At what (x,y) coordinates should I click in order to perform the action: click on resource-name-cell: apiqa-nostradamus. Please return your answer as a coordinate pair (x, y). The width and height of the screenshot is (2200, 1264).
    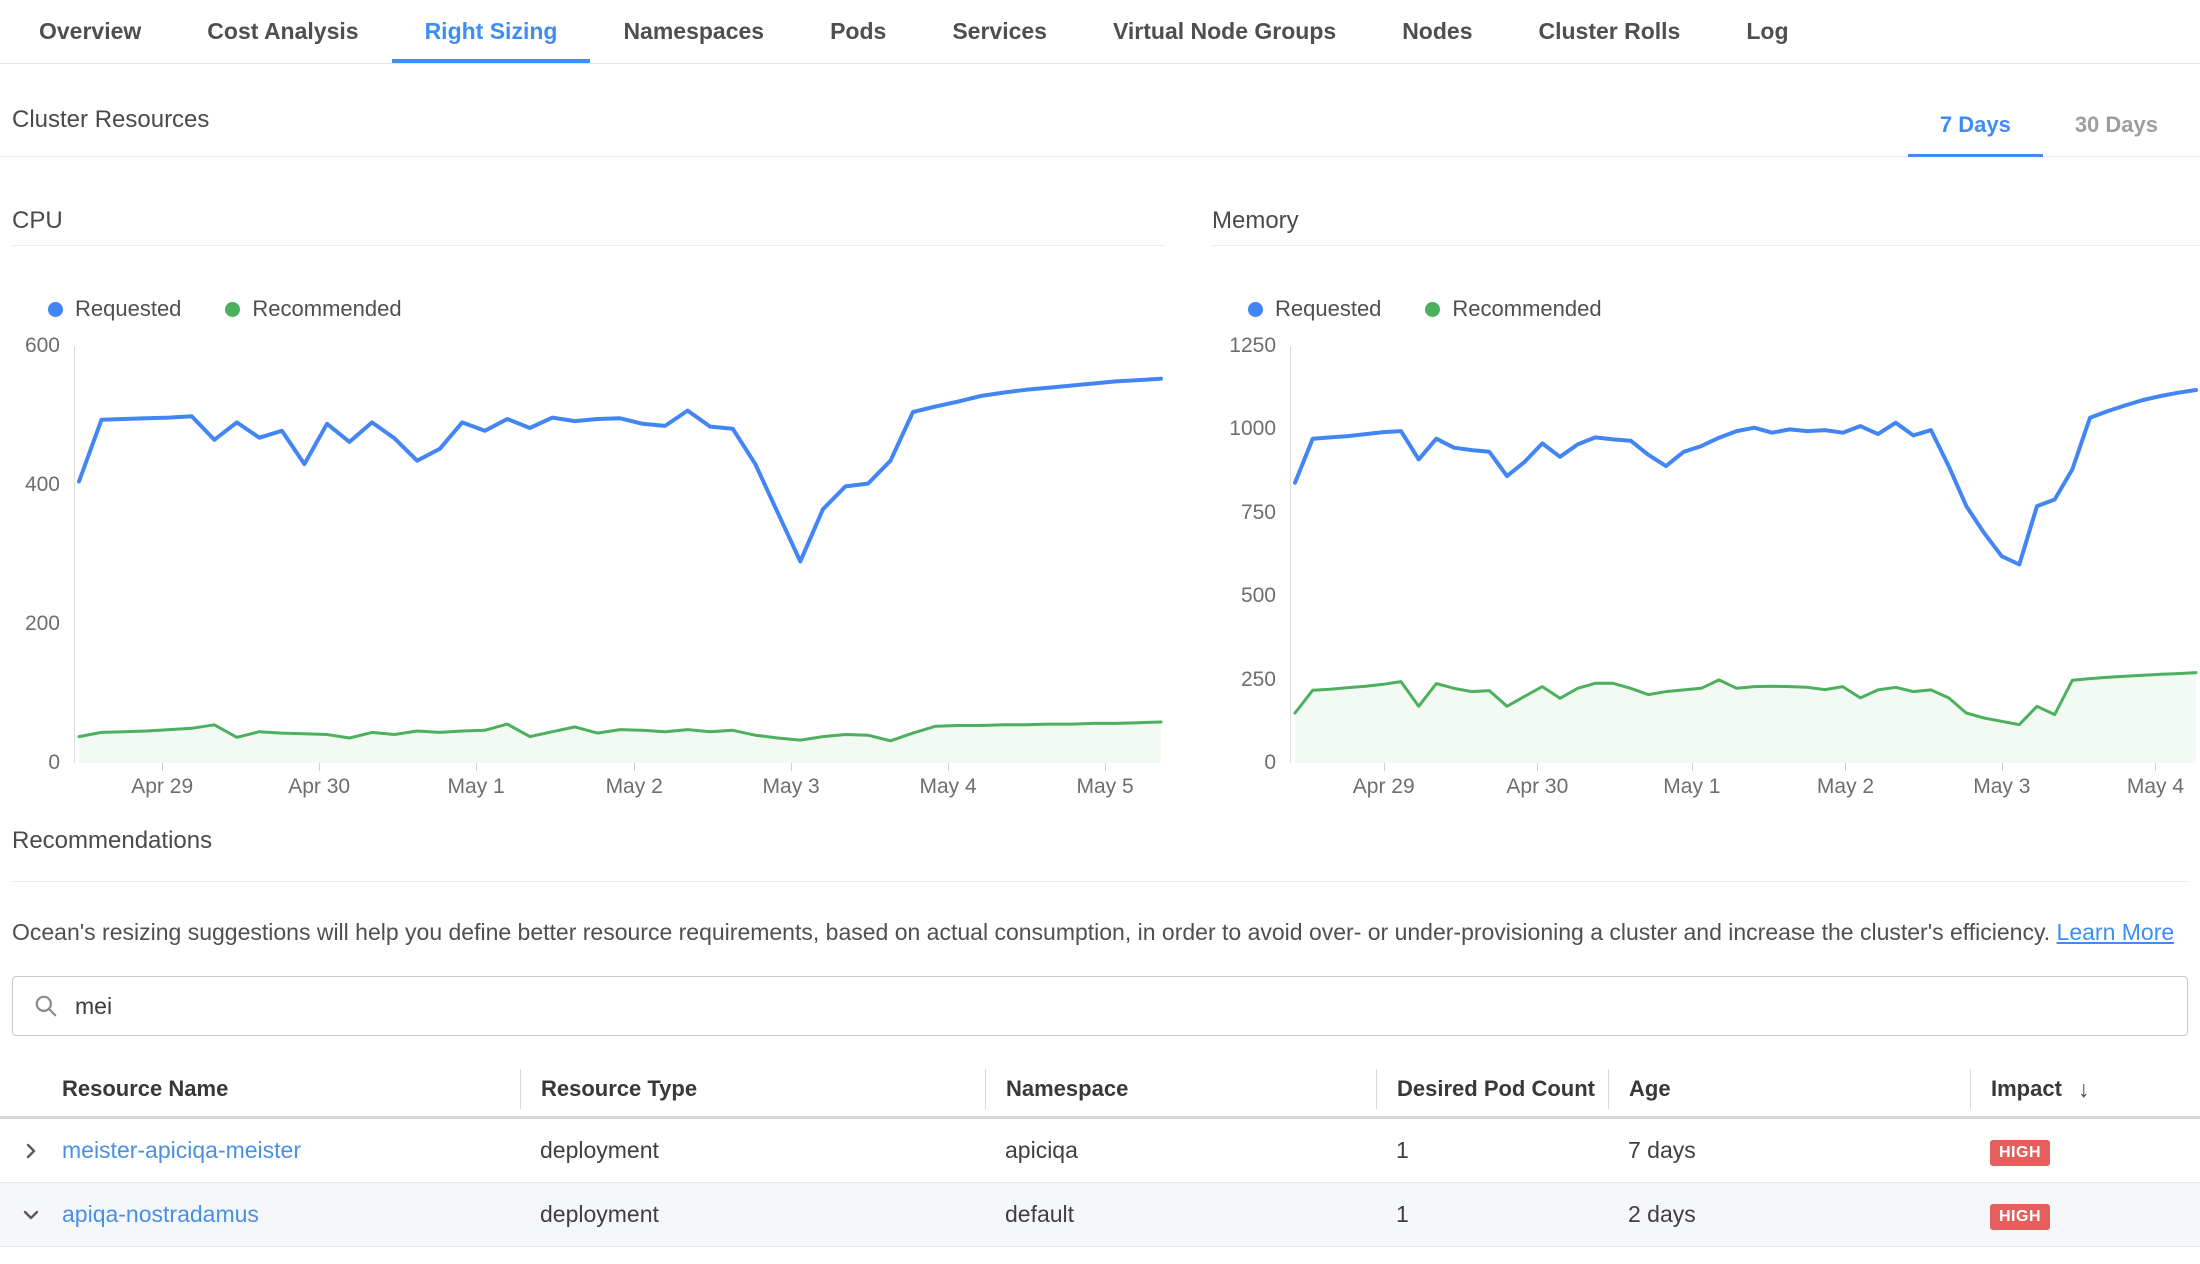
    Looking at the image, I should click on (260, 1214).